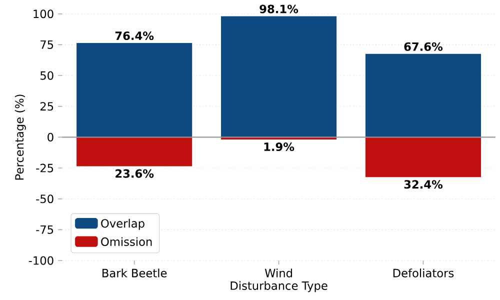  Describe the element at coordinates (423, 273) in the screenshot. I see `x-tick-label: Defoliators` at that location.